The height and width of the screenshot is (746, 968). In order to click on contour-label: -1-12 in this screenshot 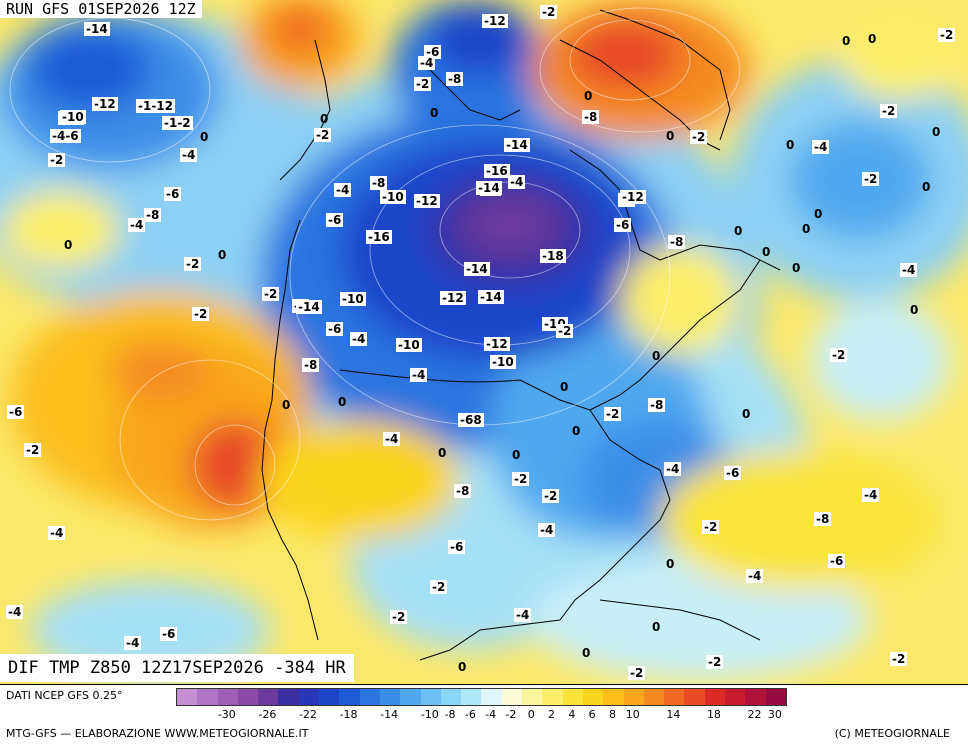, I will do `click(156, 106)`.